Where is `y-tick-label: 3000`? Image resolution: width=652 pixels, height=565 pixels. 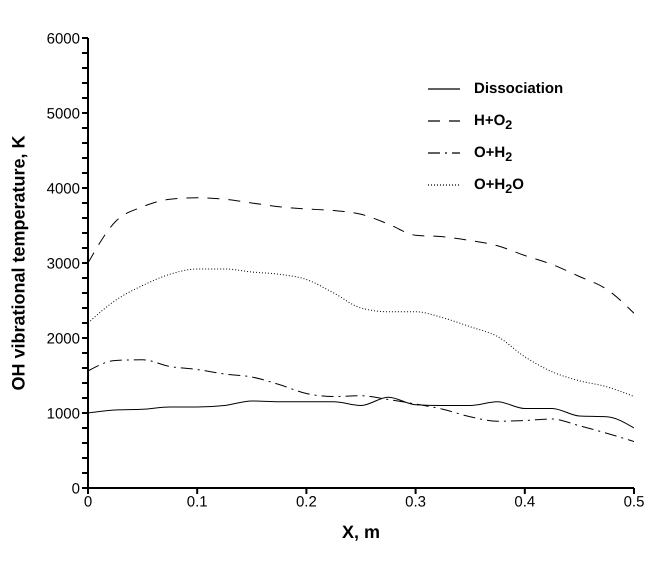
y-tick-label: 3000 is located at coordinates (63, 263).